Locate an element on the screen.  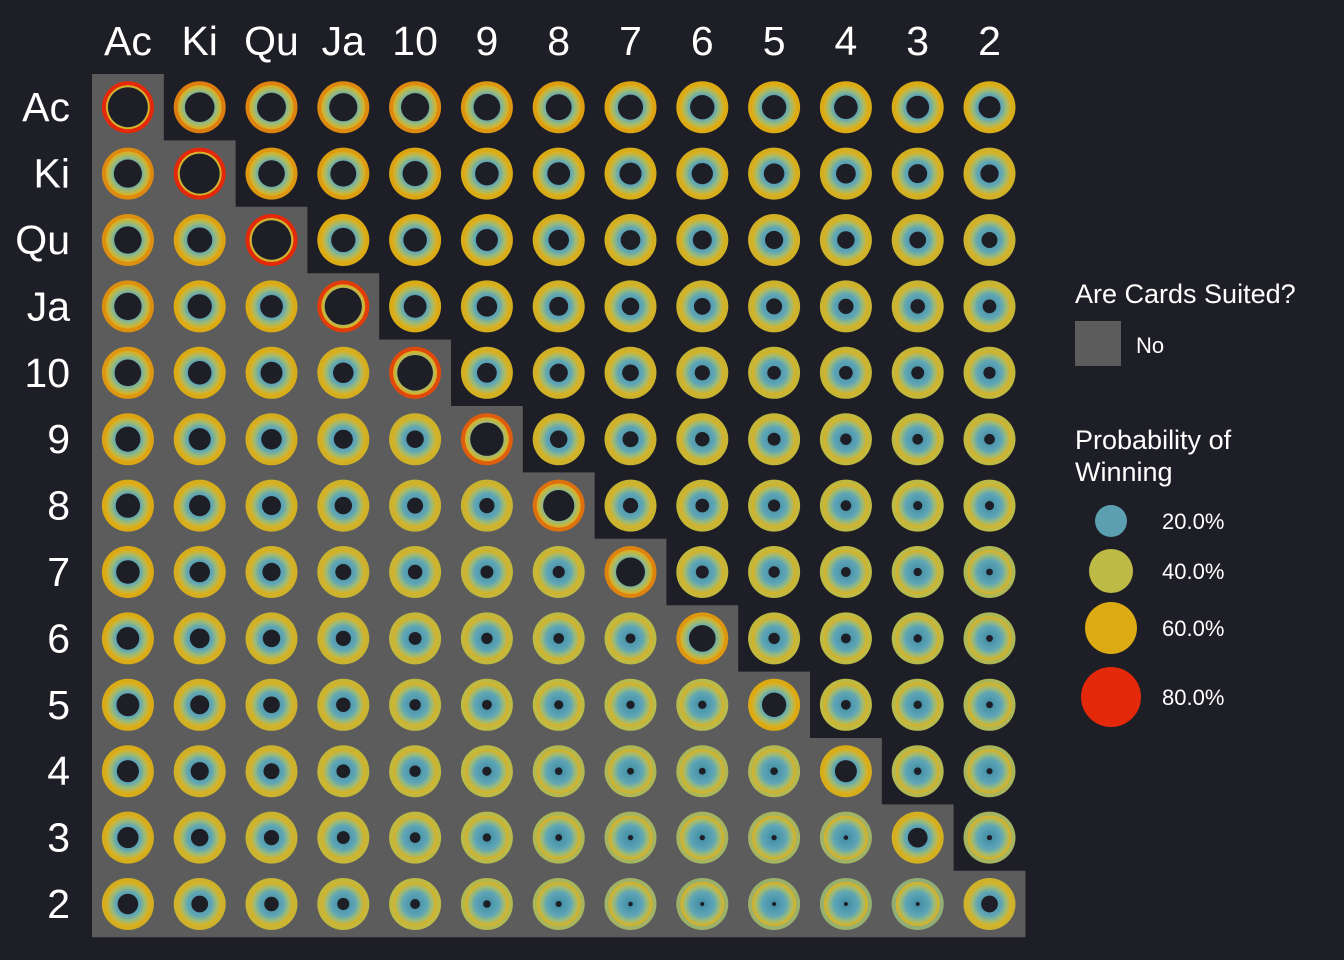
y-tick-label: Qu is located at coordinates (42, 240).